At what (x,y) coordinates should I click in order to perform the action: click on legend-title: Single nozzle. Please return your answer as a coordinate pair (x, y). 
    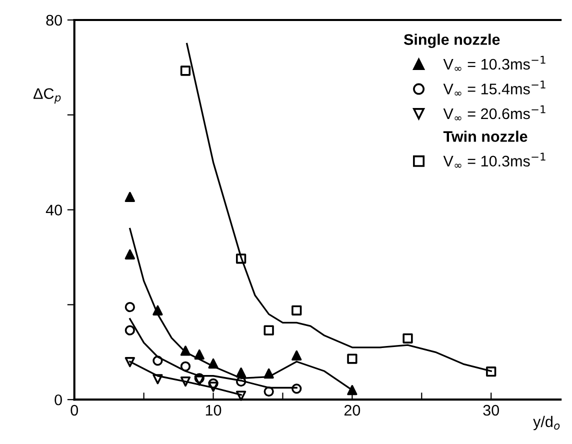
    Looking at the image, I should click on (452, 41).